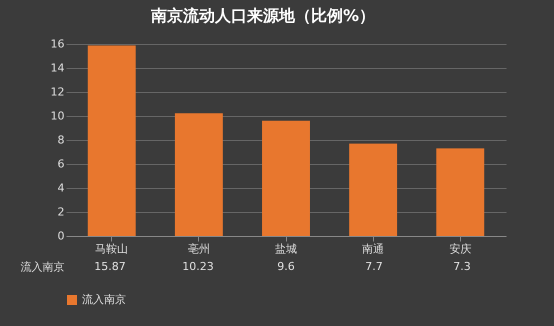 The height and width of the screenshot is (326, 554). I want to click on x-tick-label: 马鞍山, so click(111, 249).